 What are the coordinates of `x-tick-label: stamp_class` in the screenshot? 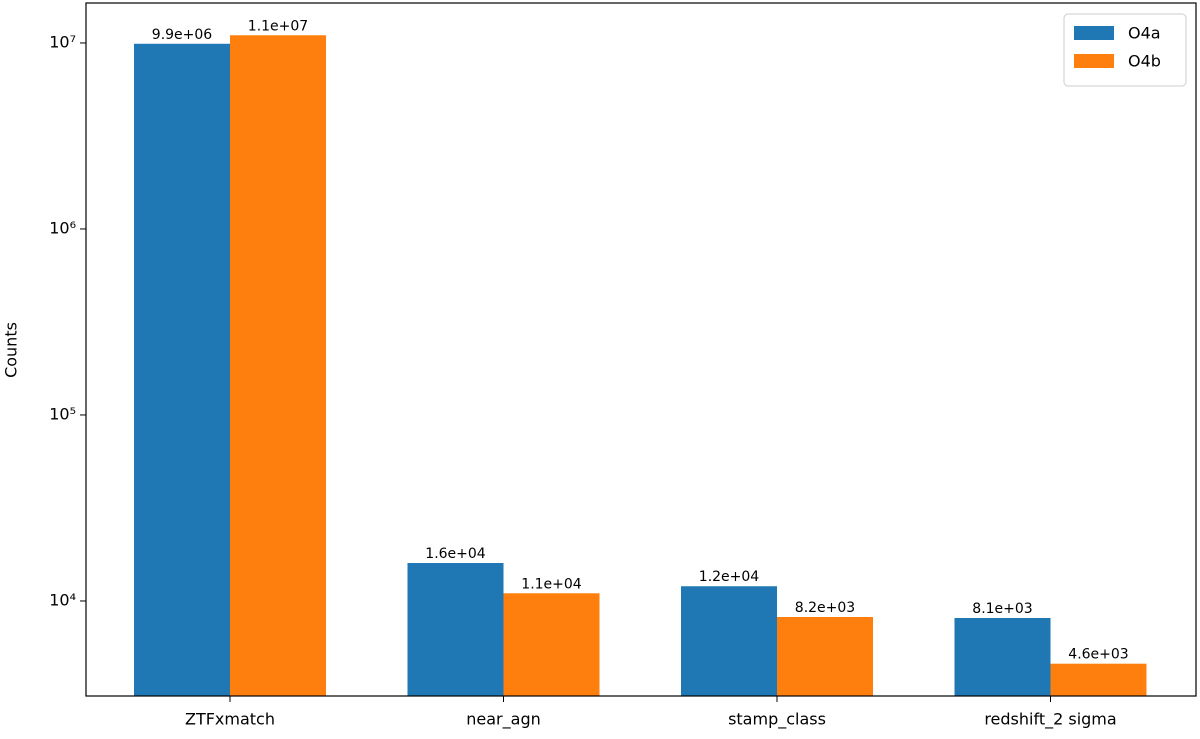 It's located at (777, 720).